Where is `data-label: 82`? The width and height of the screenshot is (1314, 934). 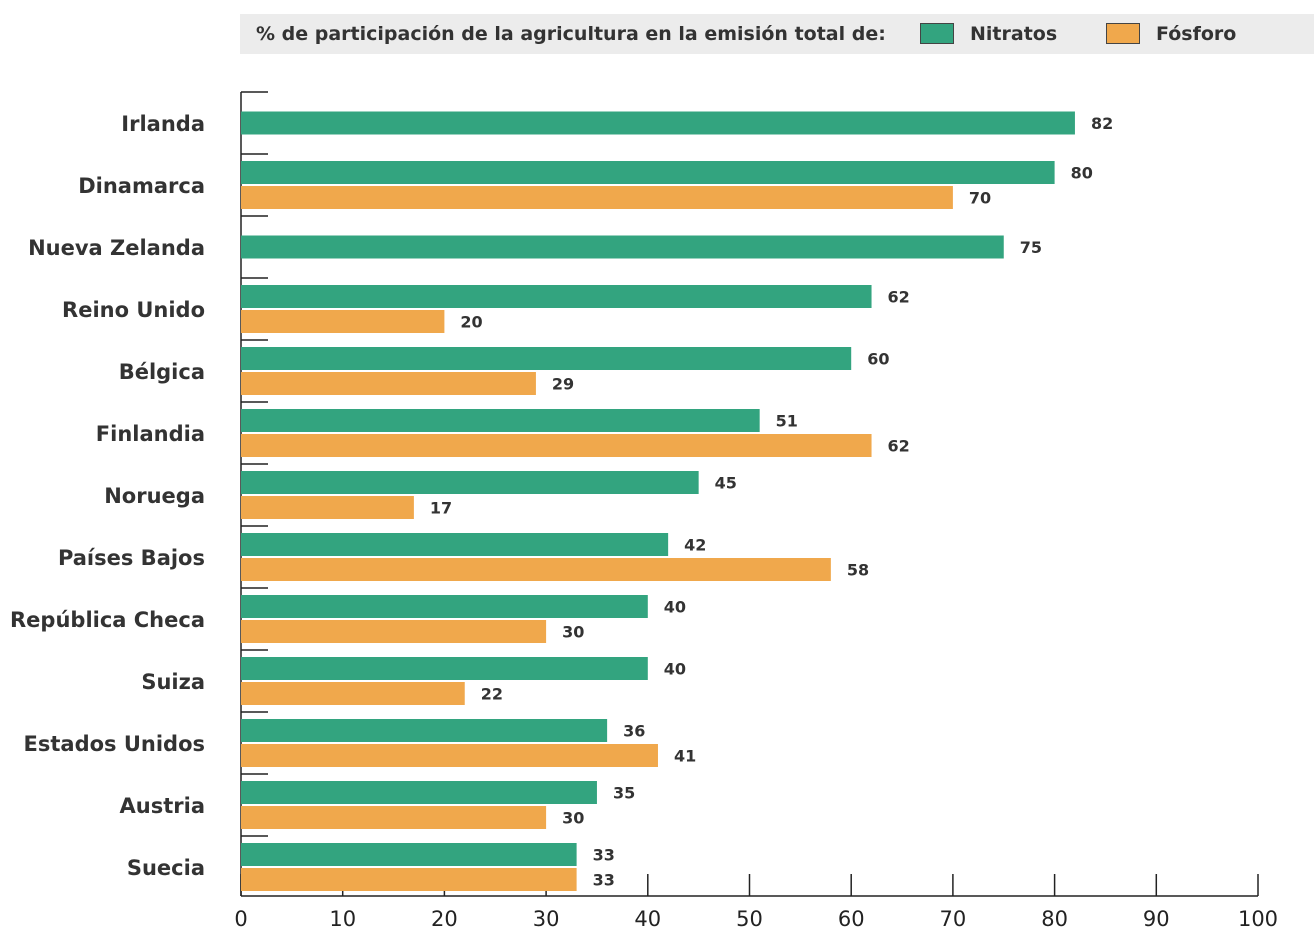
data-label: 82 is located at coordinates (1102, 123).